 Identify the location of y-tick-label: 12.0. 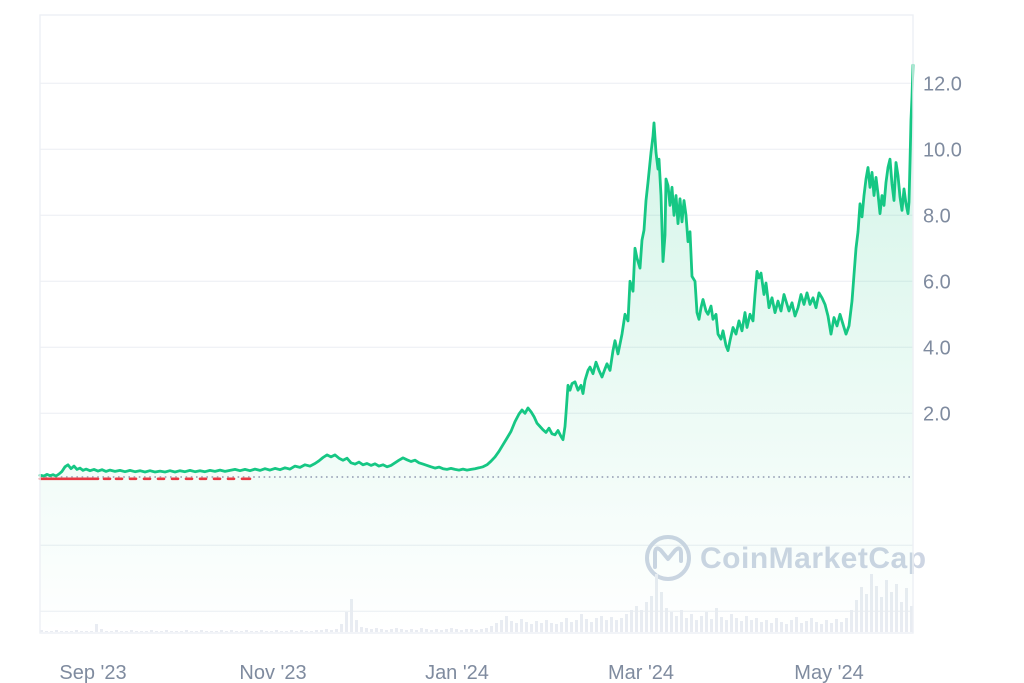
(942, 84).